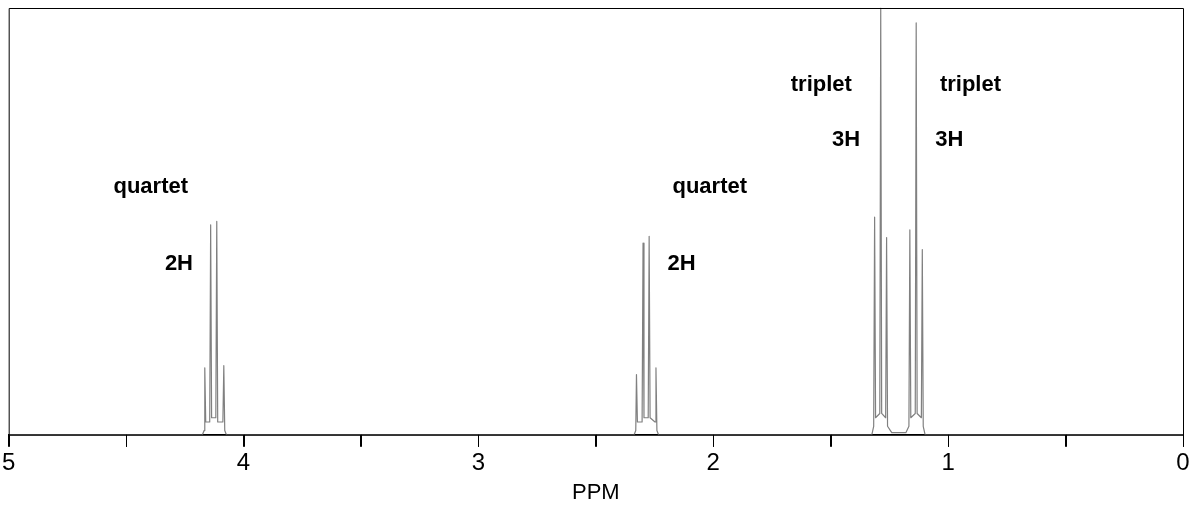  Describe the element at coordinates (243, 461) in the screenshot. I see `x-tick-label: 4` at that location.